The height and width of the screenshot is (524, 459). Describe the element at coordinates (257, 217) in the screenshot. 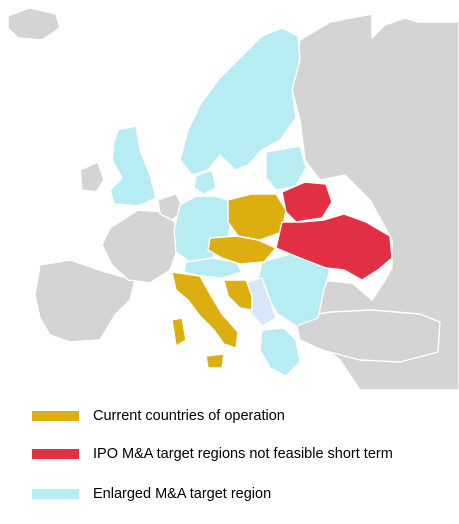

I see `region-poland` at that location.